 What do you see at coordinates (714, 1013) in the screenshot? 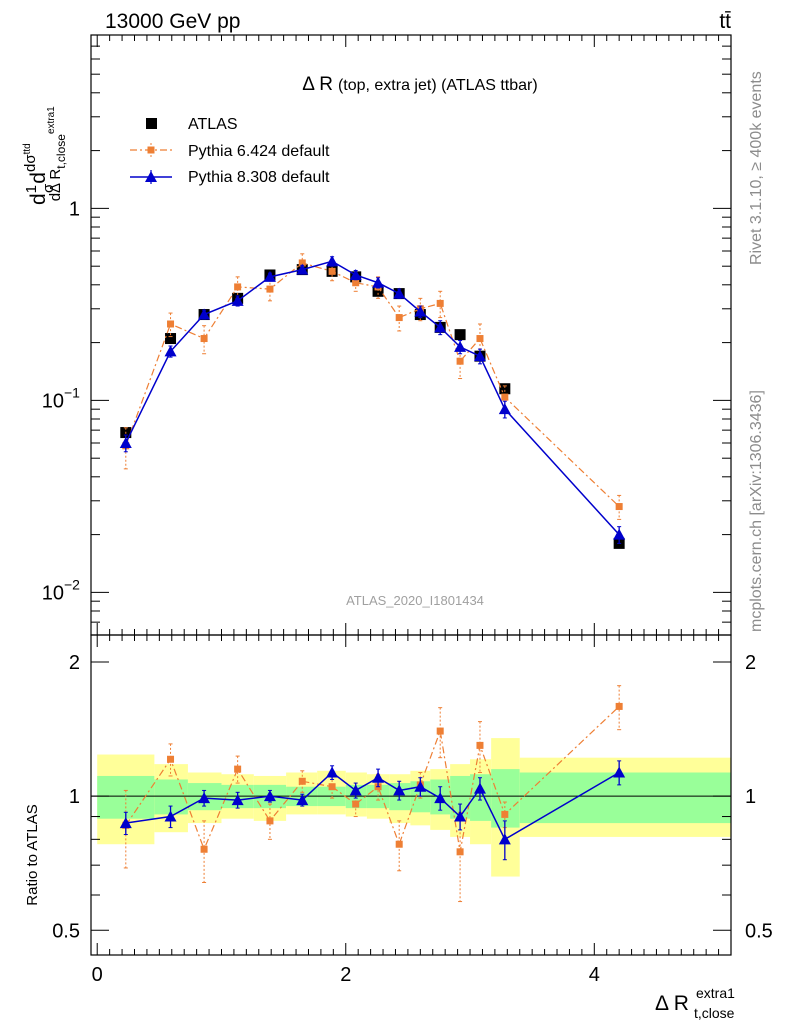
I see `x-axis-label-sub: t,close` at bounding box center [714, 1013].